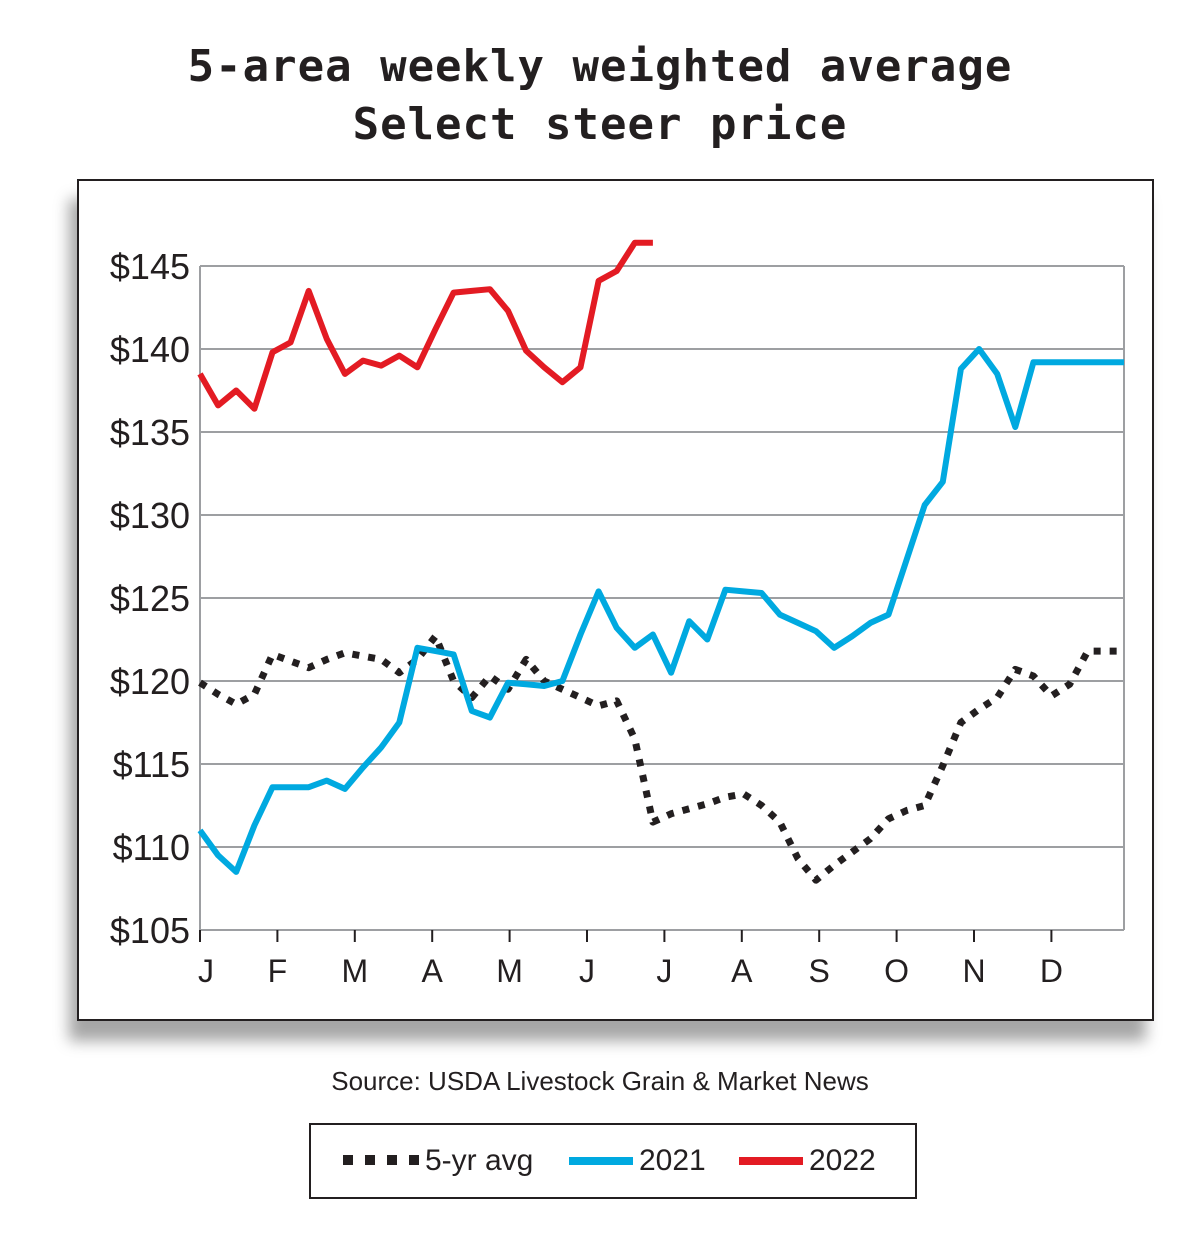  I want to click on series-line-2022, so click(425, 325).